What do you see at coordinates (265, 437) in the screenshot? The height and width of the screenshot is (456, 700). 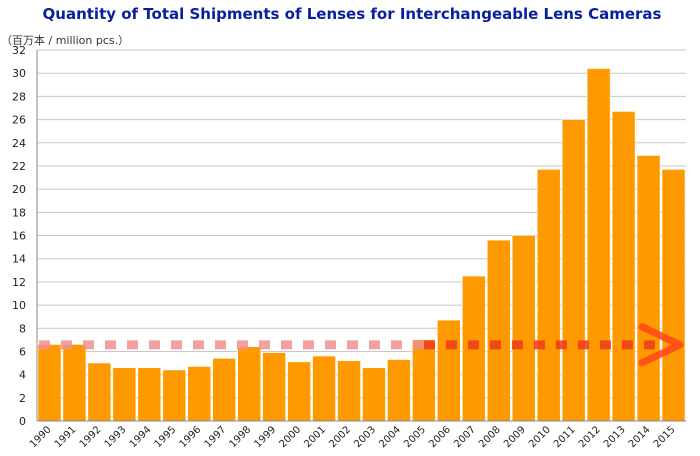 I see `x-tick-label: 1999` at bounding box center [265, 437].